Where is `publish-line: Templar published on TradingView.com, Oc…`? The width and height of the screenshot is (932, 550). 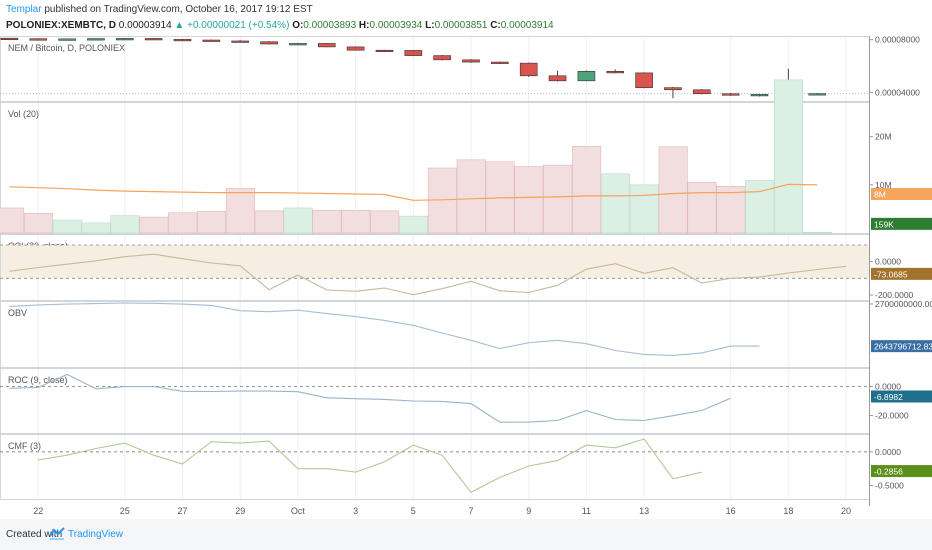
publish-line: Templar published on TradingView.com, Oc… is located at coordinates (159, 9).